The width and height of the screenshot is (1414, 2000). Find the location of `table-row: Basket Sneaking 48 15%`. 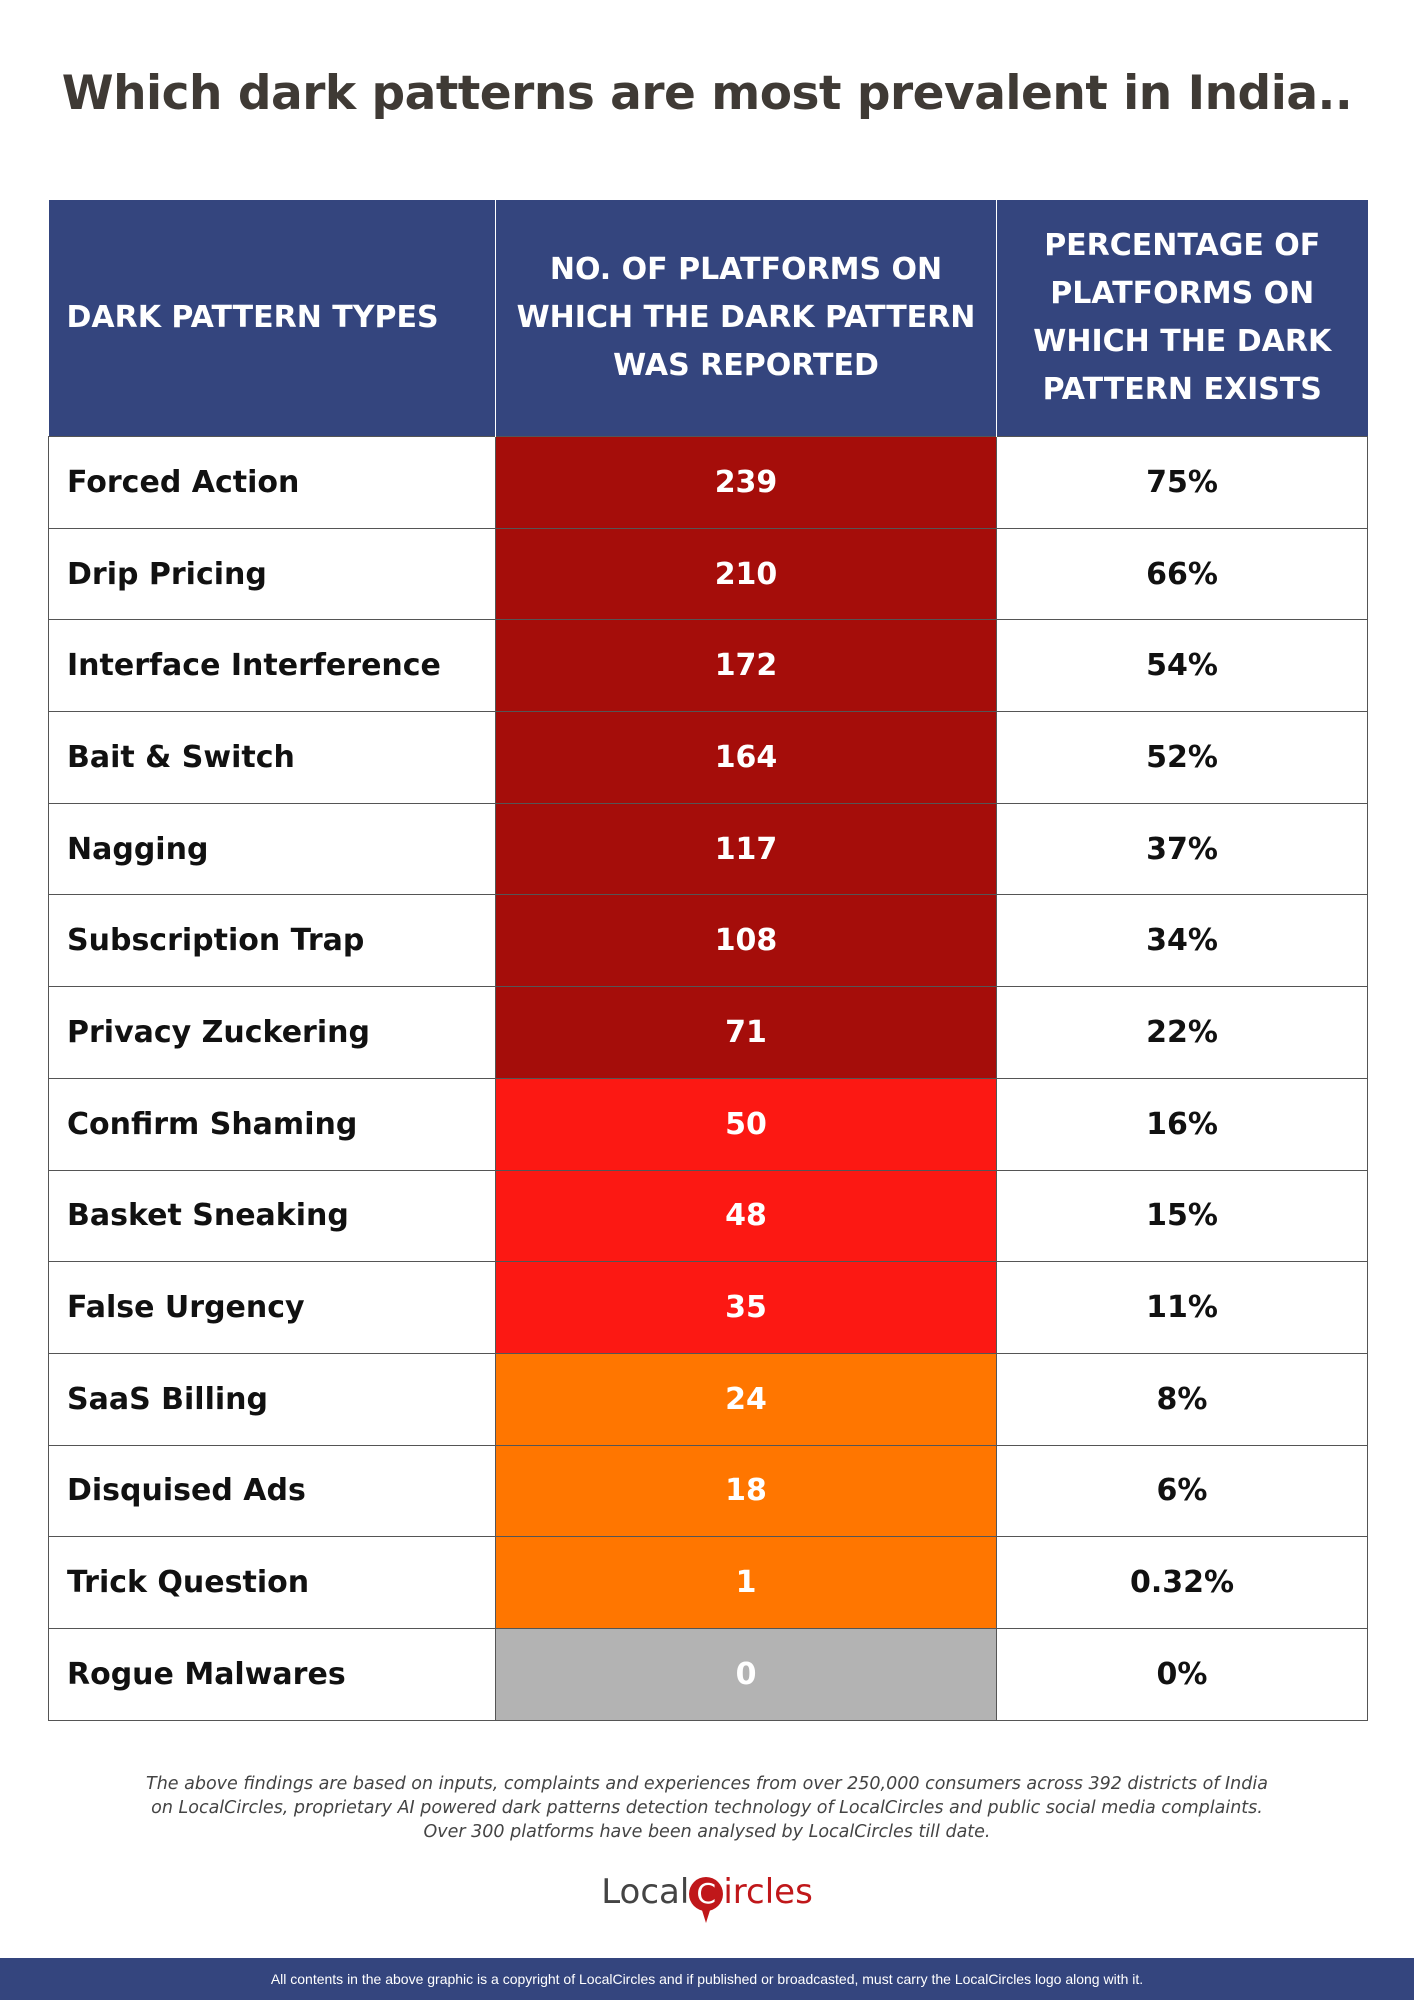

table-row: Basket Sneaking 48 15% is located at coordinates (708, 1216).